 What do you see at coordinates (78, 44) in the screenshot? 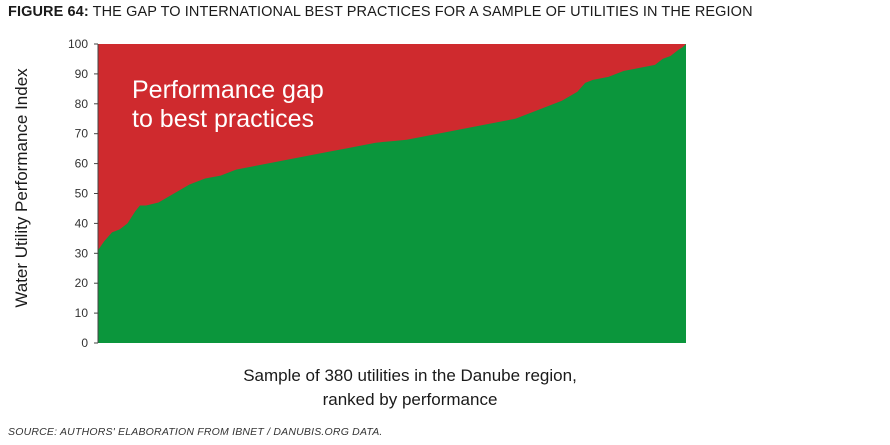
I see `y-tick-label: 100` at bounding box center [78, 44].